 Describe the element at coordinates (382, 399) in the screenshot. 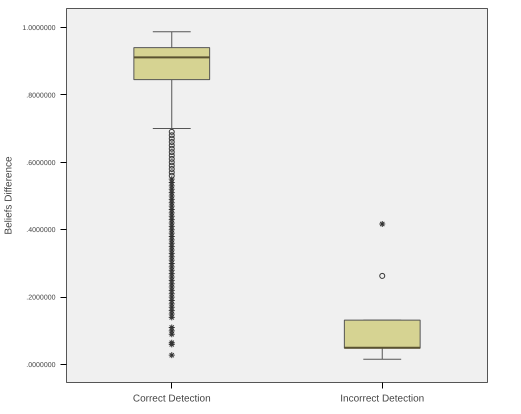

I see `x-tick-label: Incorrect Detection` at that location.